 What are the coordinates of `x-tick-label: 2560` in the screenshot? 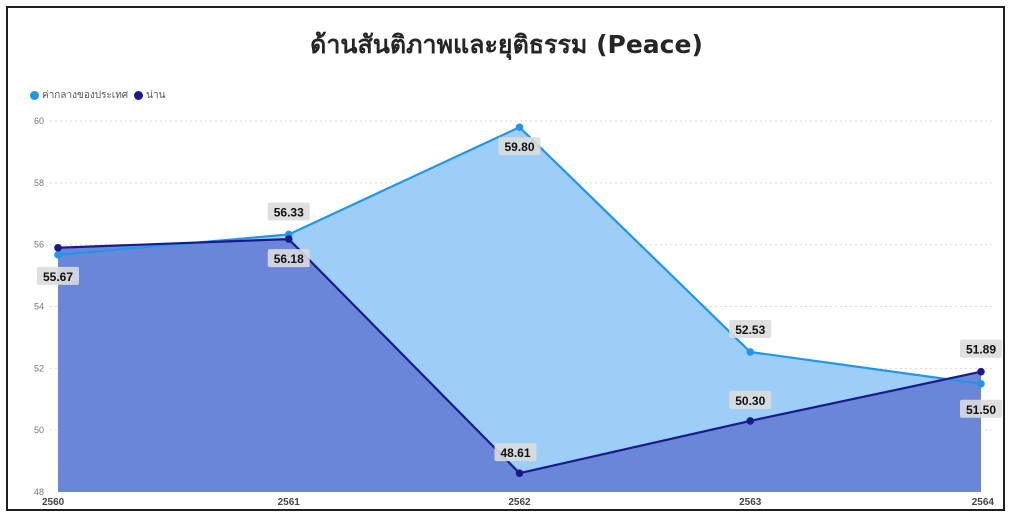 It's located at (53, 502).